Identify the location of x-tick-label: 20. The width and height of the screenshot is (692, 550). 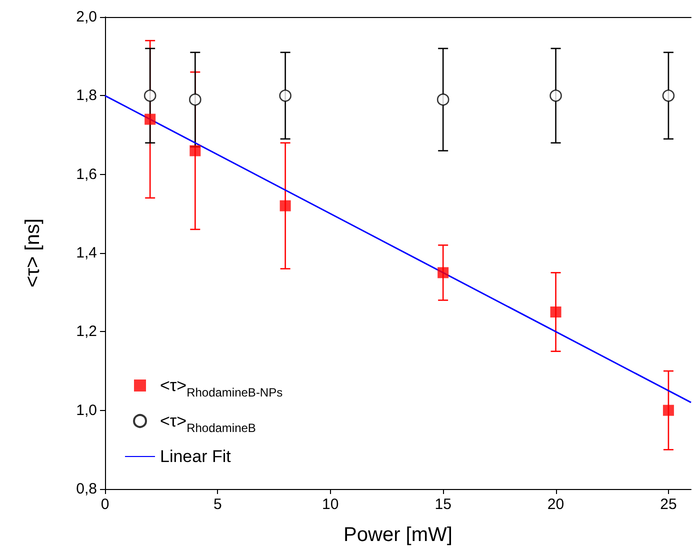
(555, 504).